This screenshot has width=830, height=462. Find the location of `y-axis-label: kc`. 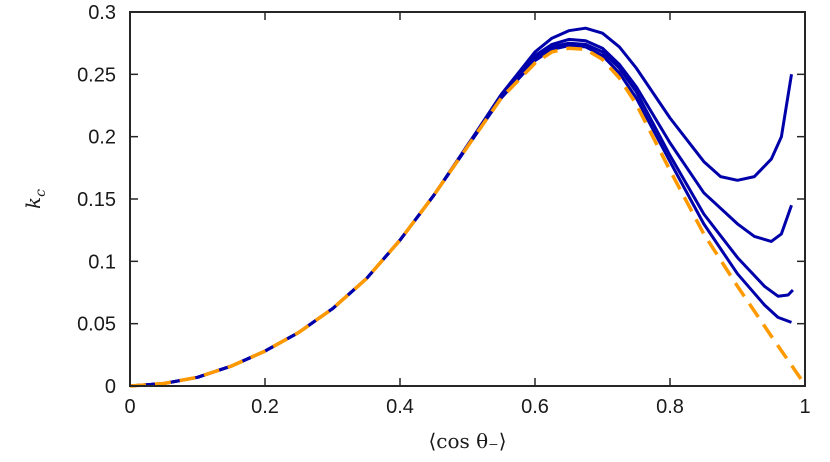

y-axis-label: kc is located at coordinates (35, 199).